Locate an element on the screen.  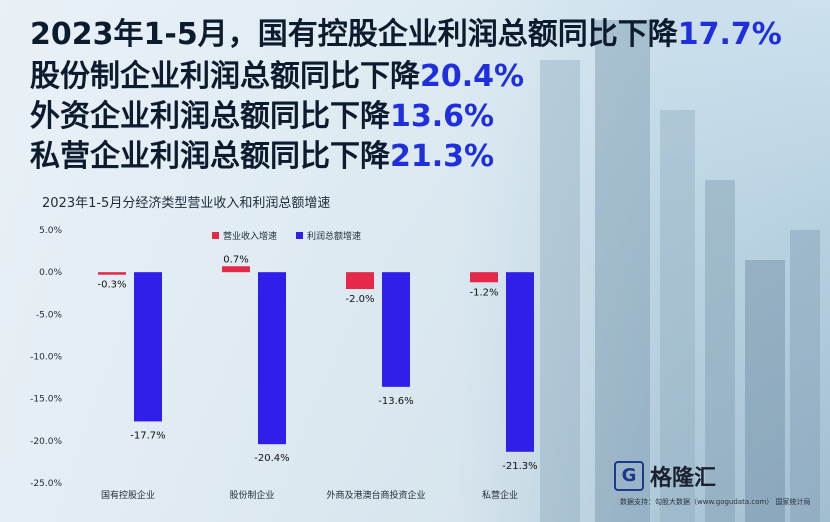
logo: G 格隆汇 is located at coordinates (665, 476).